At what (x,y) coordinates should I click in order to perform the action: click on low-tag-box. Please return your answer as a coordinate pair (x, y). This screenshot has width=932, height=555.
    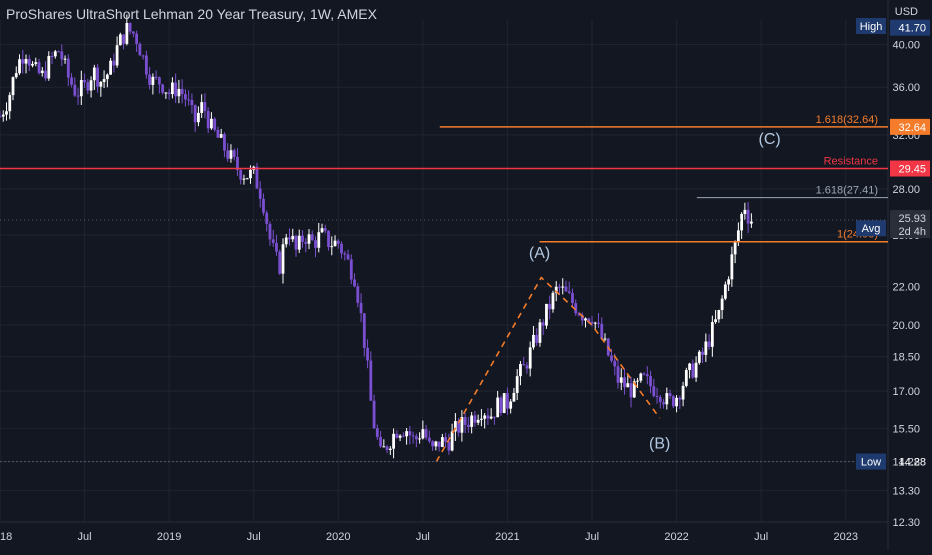
    Looking at the image, I should click on (871, 461).